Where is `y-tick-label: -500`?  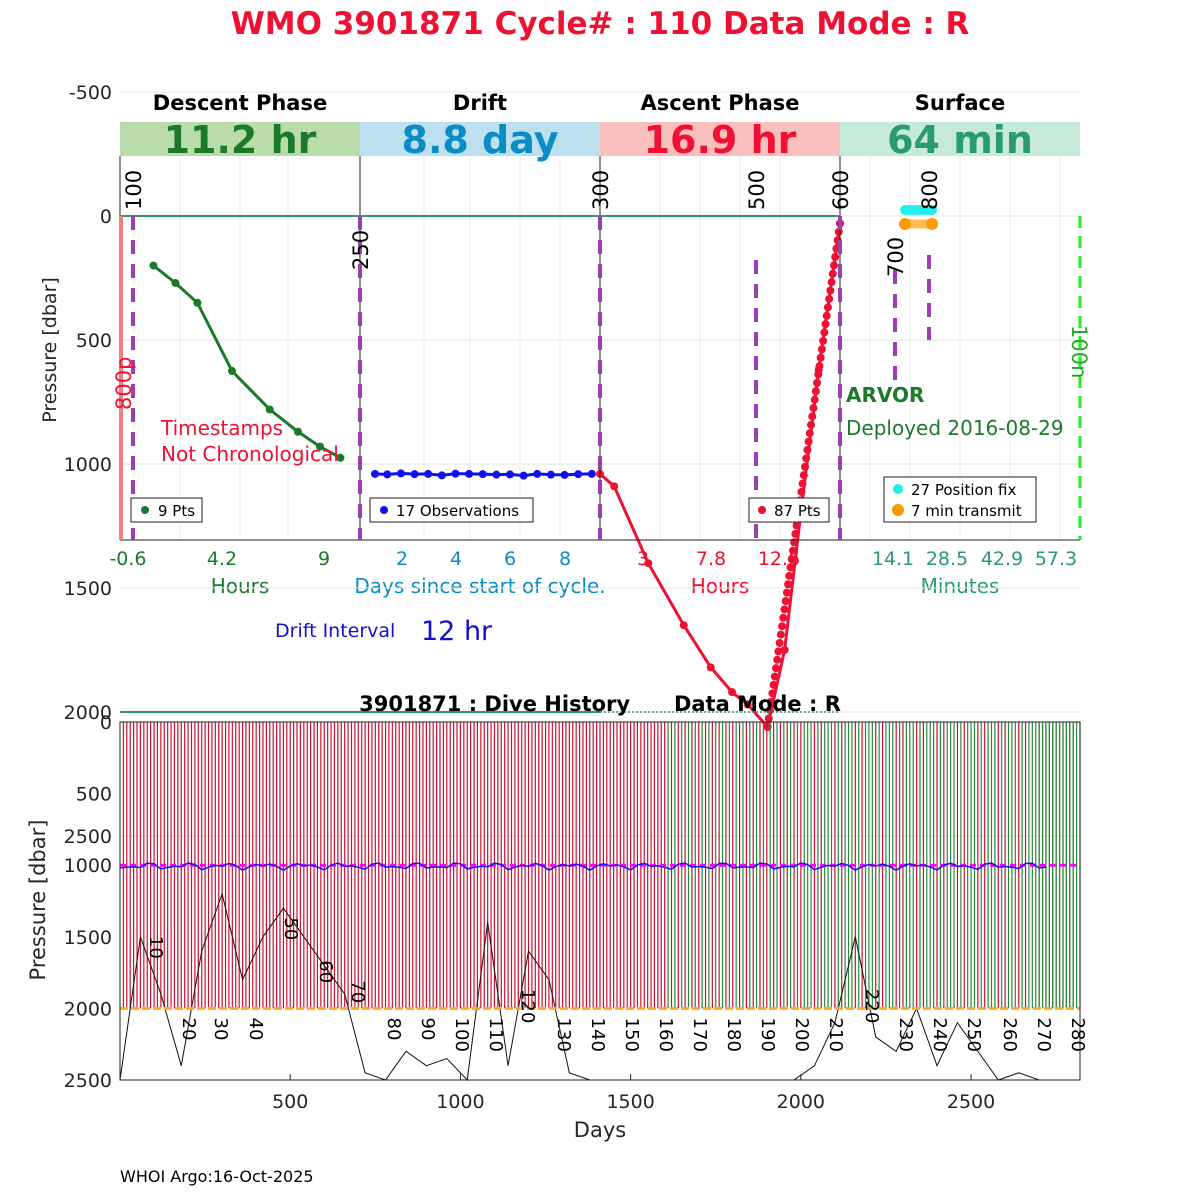 y-tick-label: -500 is located at coordinates (90, 93).